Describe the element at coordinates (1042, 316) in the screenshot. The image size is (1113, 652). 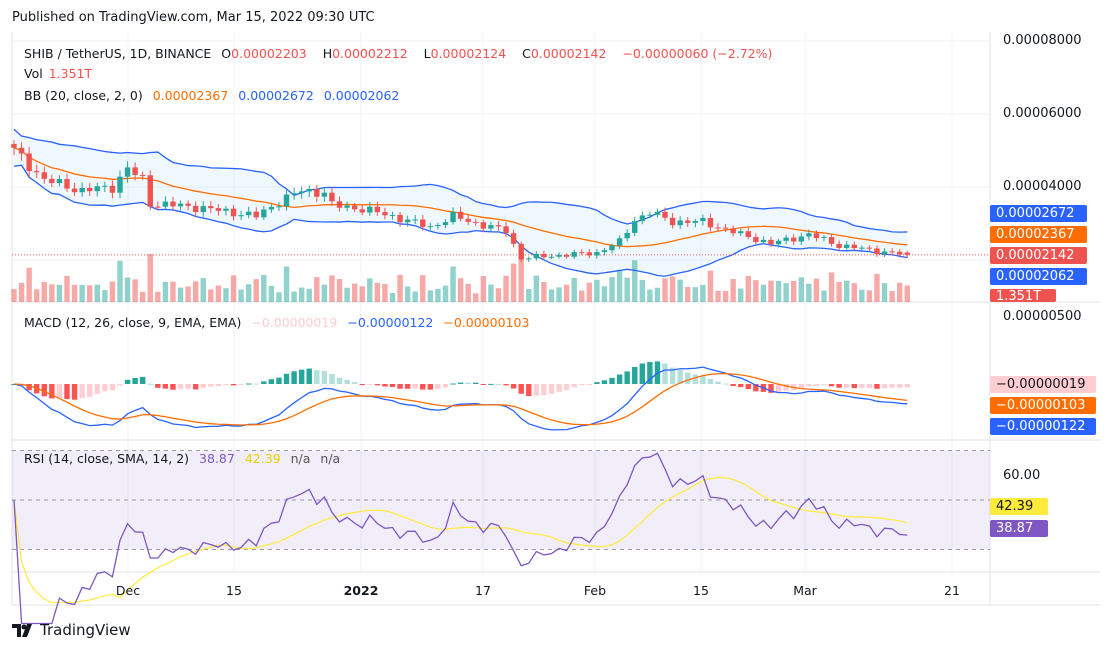
I see `macd-tick: 0.00000500` at that location.